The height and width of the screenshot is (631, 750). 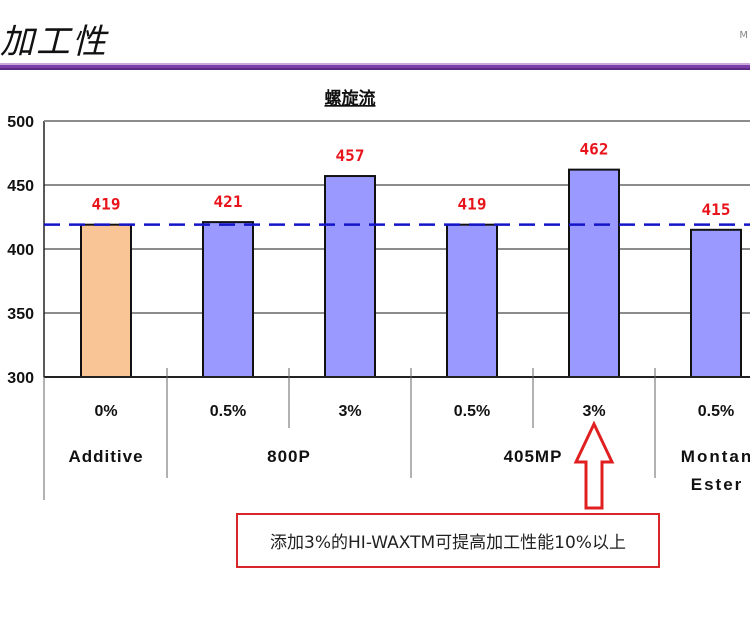 I want to click on concentration-label: 0%, so click(x=105, y=411).